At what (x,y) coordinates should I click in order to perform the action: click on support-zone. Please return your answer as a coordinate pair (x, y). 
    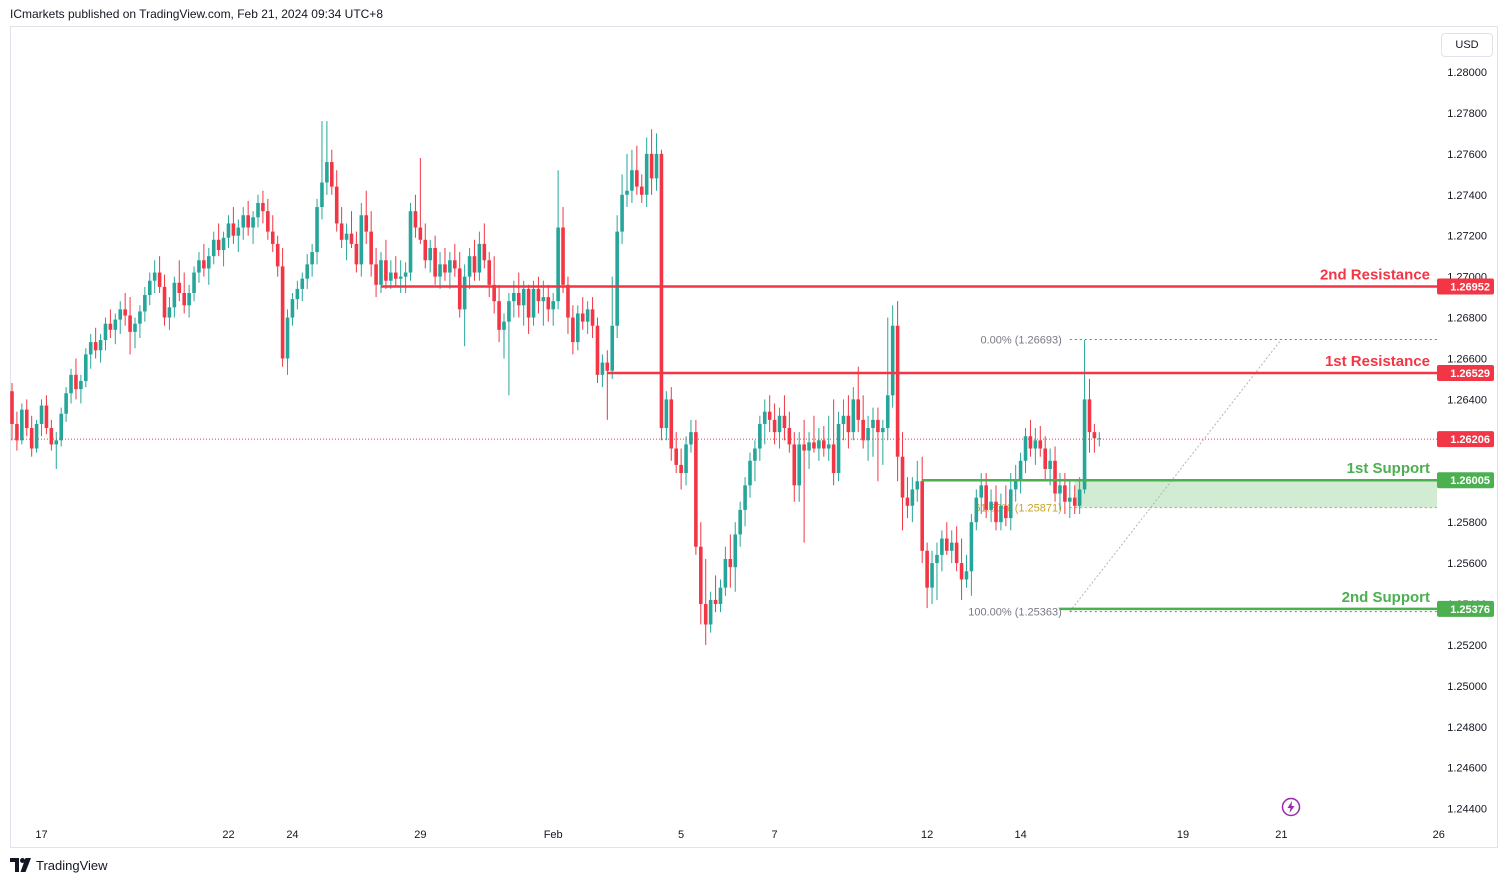
    Looking at the image, I should click on (1255, 494).